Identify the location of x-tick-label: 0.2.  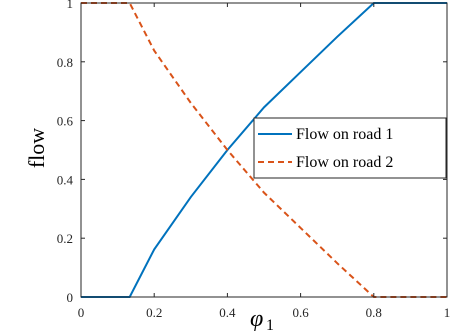
(154, 312).